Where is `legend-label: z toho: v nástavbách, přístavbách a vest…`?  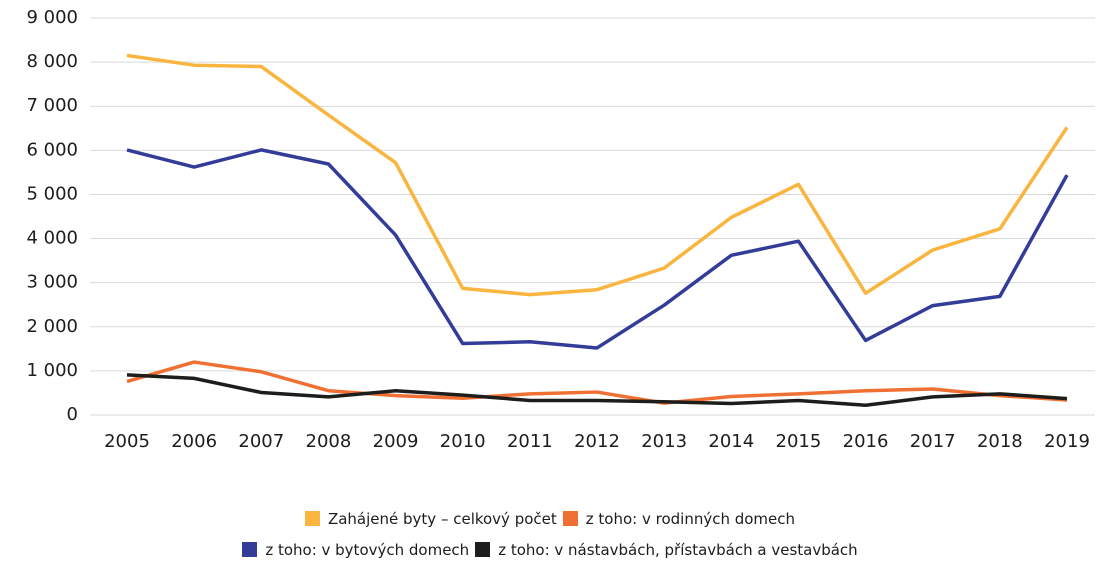
legend-label: z toho: v nástavbách, přístavbách a vest… is located at coordinates (678, 549).